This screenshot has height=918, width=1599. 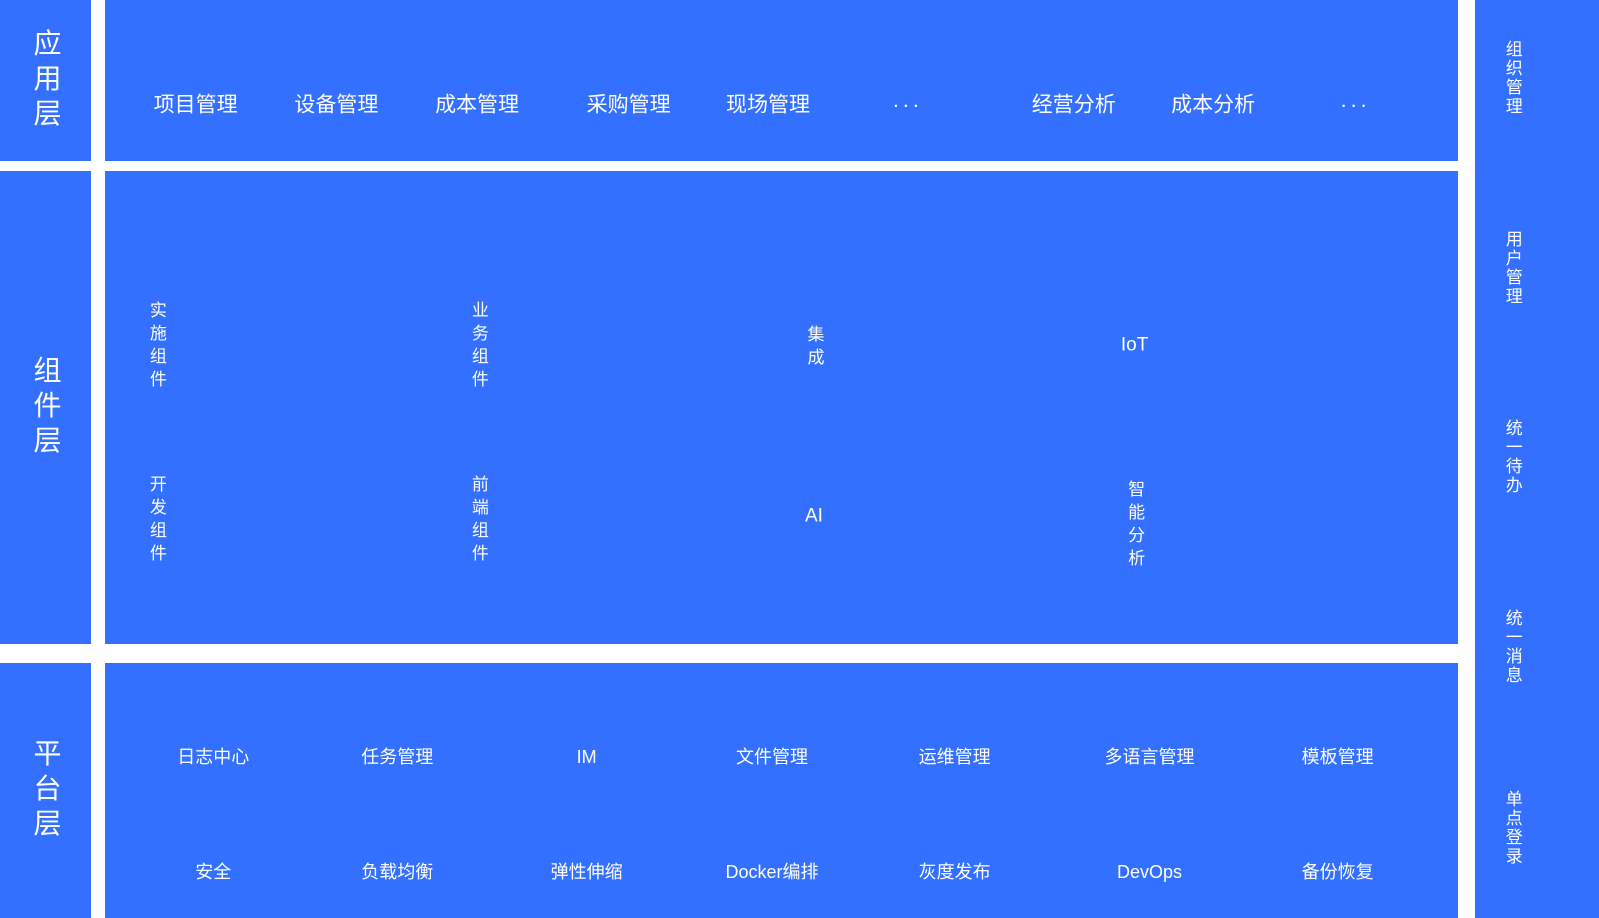 What do you see at coordinates (397, 872) in the screenshot?
I see `platform-layer-item: 负载均衡` at bounding box center [397, 872].